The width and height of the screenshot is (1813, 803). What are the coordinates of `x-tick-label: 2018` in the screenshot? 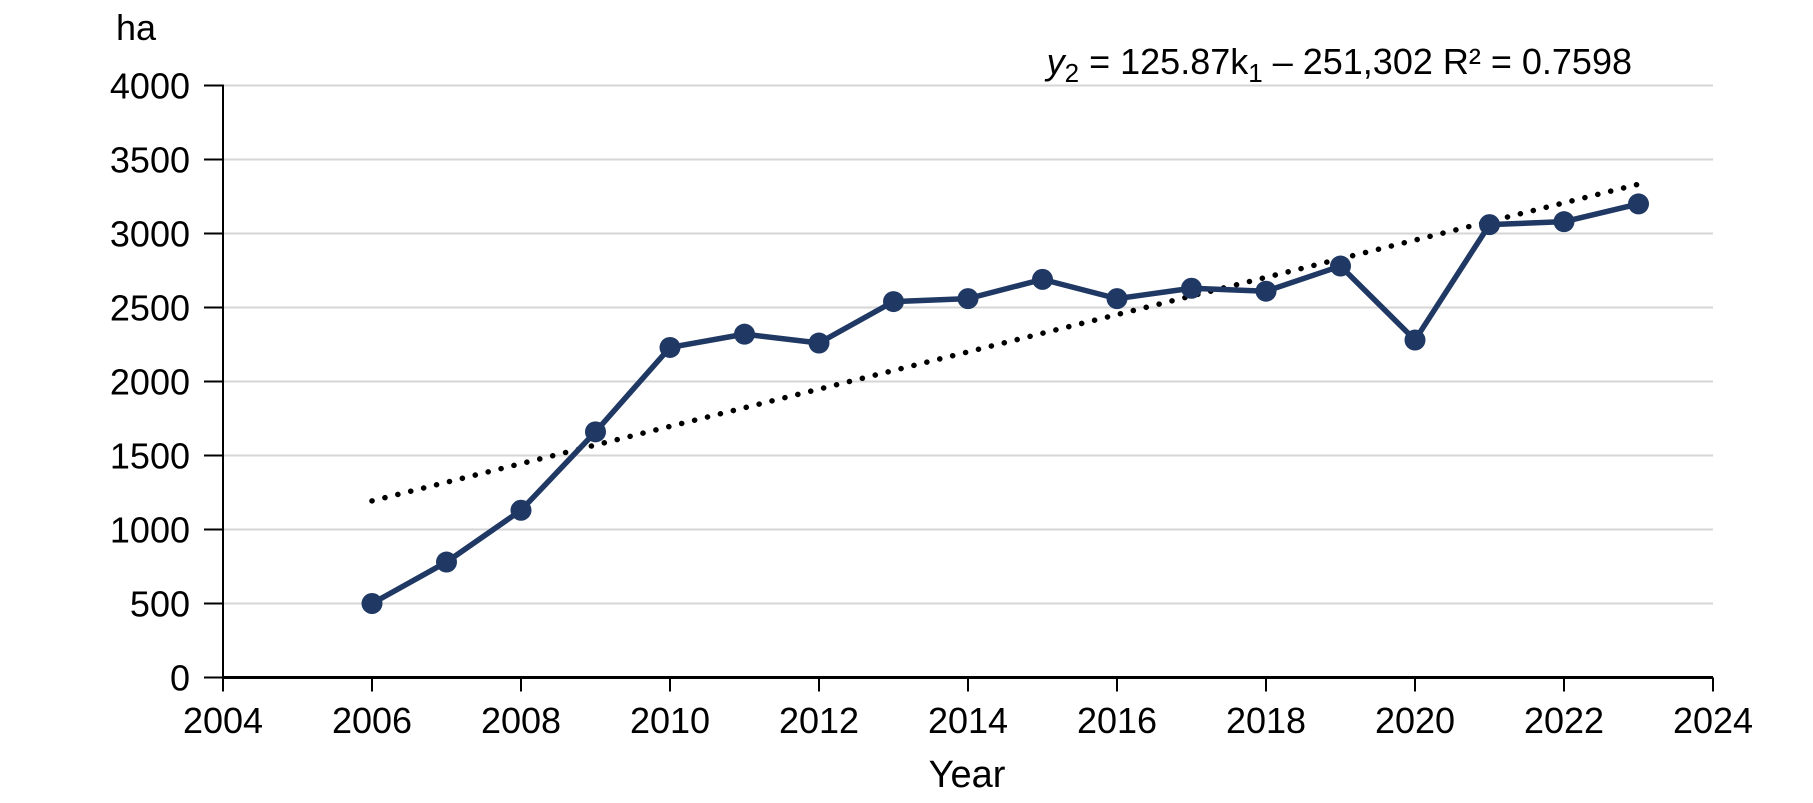 It's located at (1266, 720).